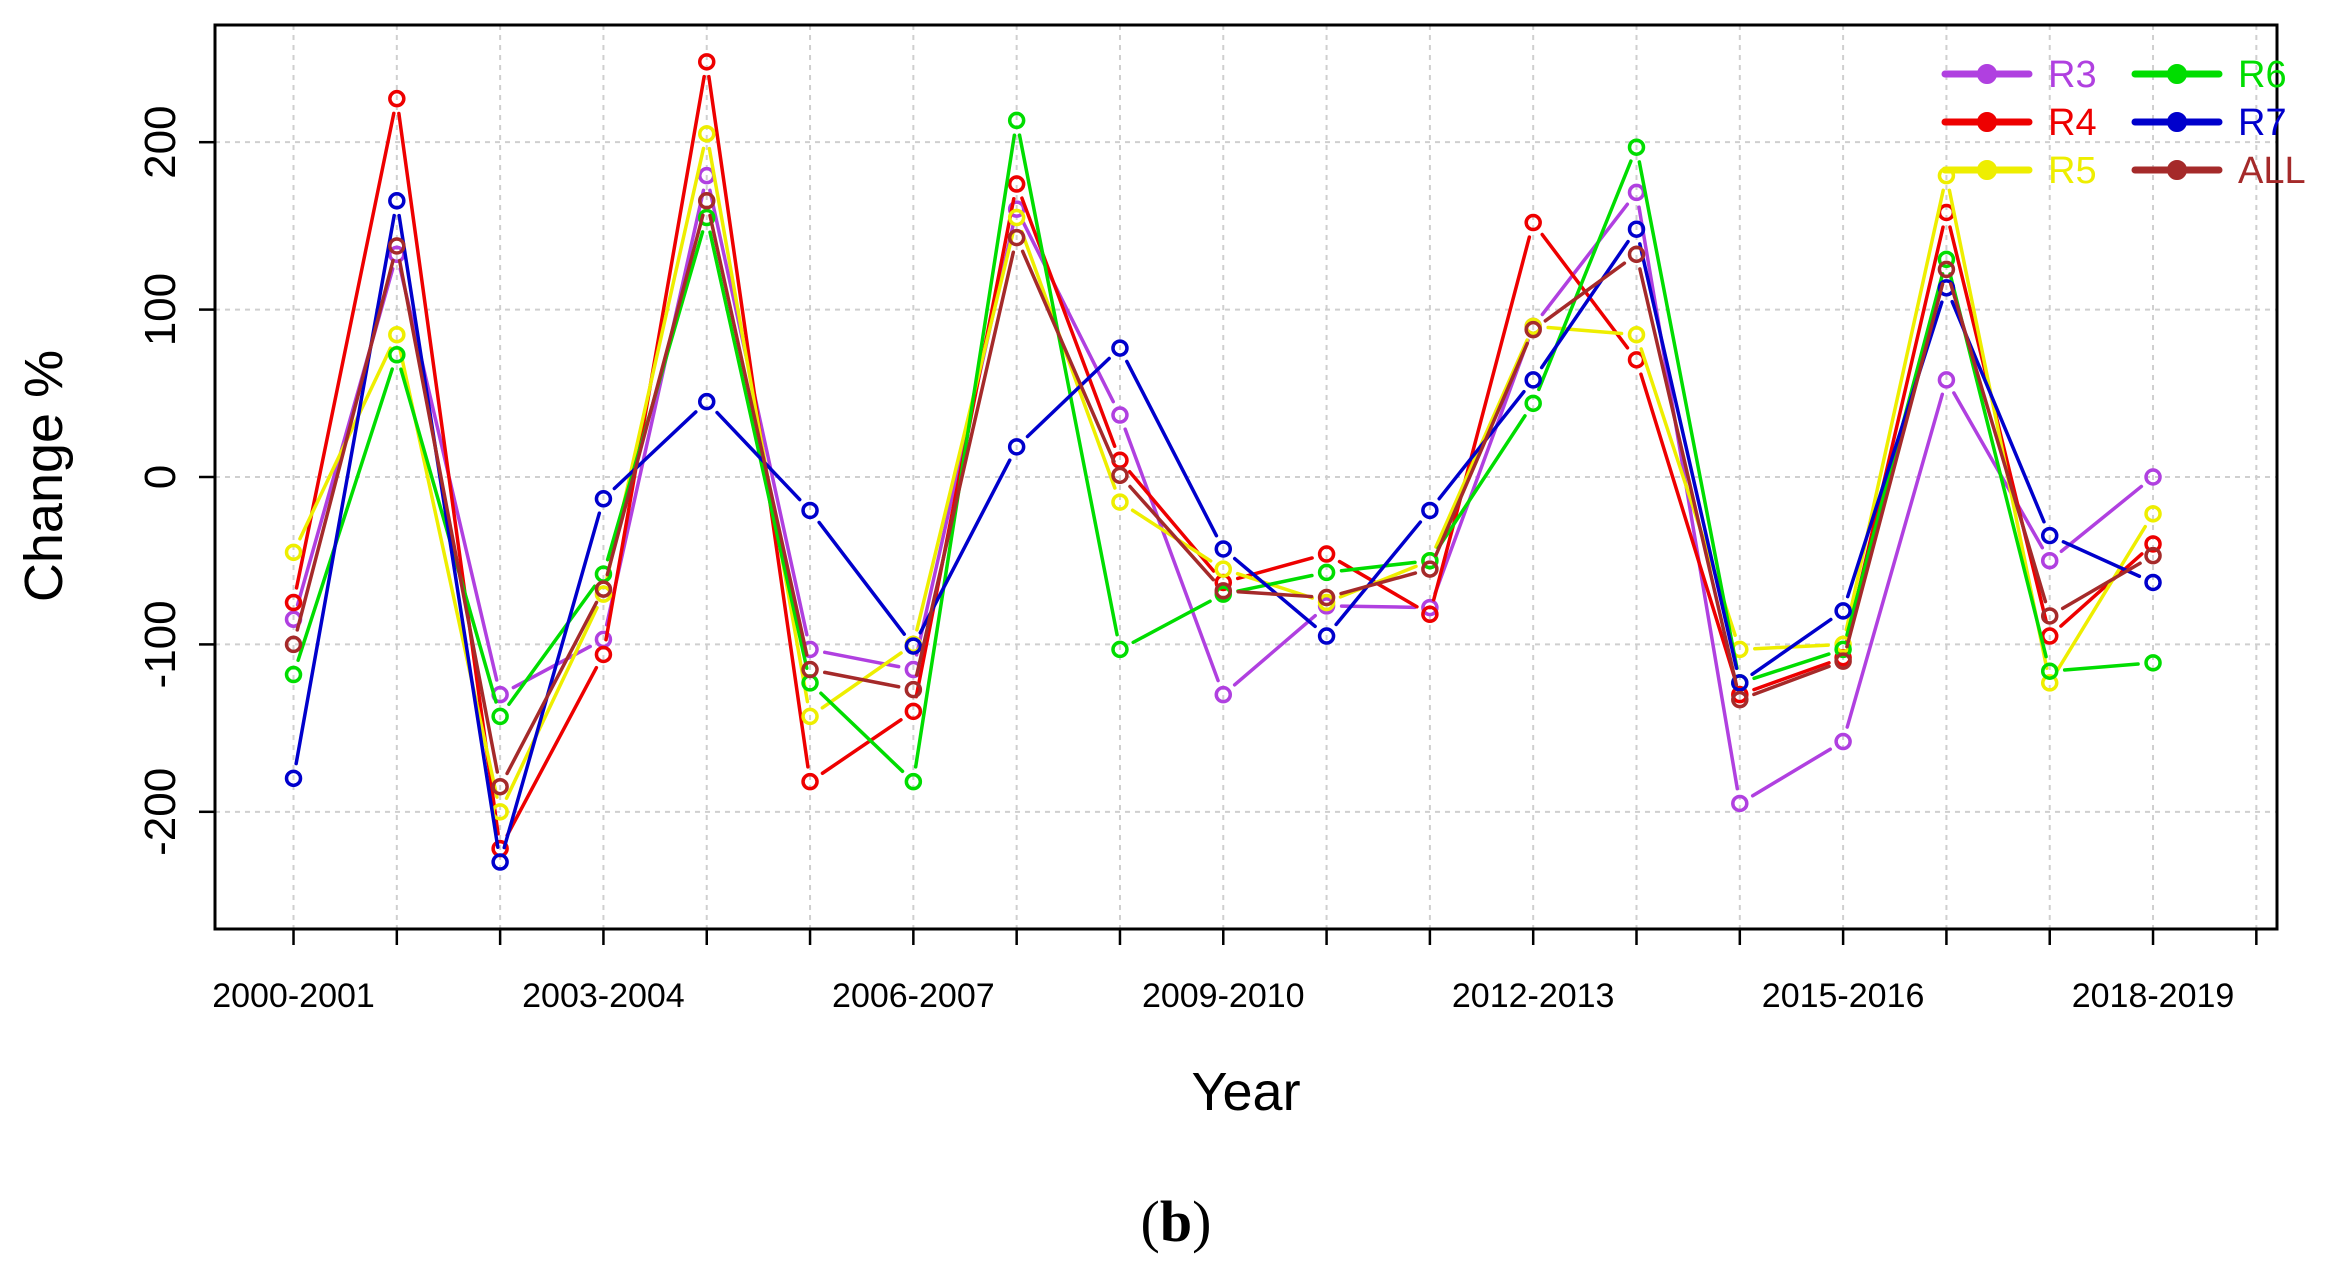 The width and height of the screenshot is (2352, 1273). I want to click on legend-label-r4: R4, so click(2072, 123).